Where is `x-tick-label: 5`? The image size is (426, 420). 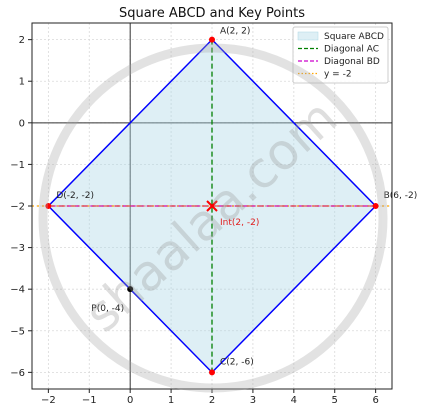 x-tick-label: 5 is located at coordinates (335, 400).